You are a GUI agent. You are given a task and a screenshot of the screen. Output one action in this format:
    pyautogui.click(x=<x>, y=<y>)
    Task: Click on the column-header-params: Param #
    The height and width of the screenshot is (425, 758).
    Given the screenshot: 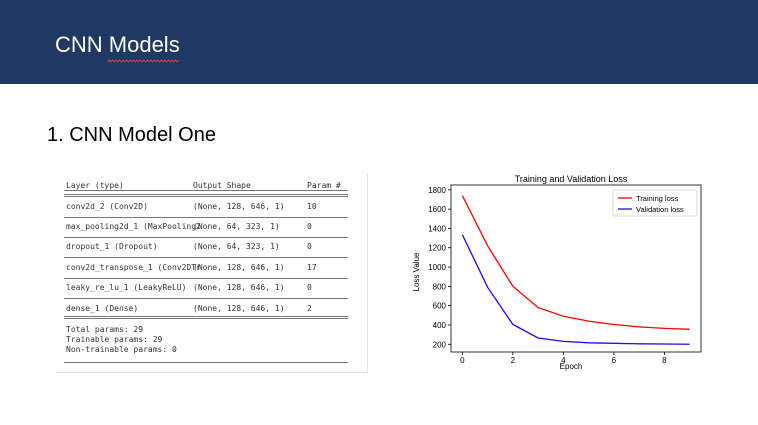 What is the action you would take?
    pyautogui.click(x=324, y=185)
    